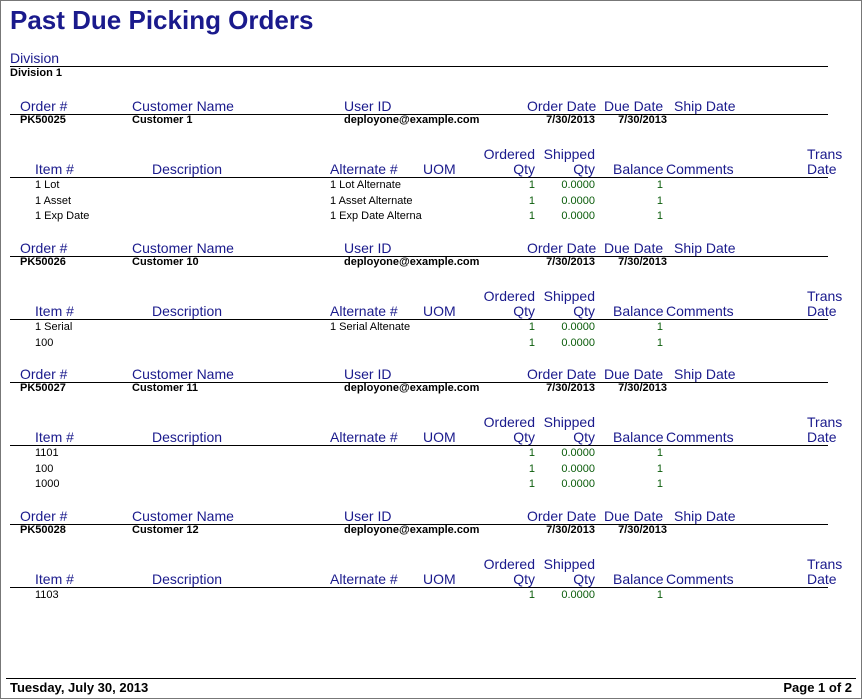 The image size is (862, 699). What do you see at coordinates (62, 216) in the screenshot?
I see `item-number: 1 Exp Date` at bounding box center [62, 216].